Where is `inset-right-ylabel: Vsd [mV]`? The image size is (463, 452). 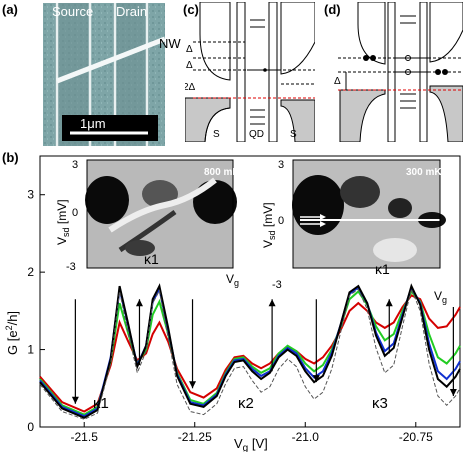 inset-right-ylabel: Vsd [mV] is located at coordinates (269, 225).